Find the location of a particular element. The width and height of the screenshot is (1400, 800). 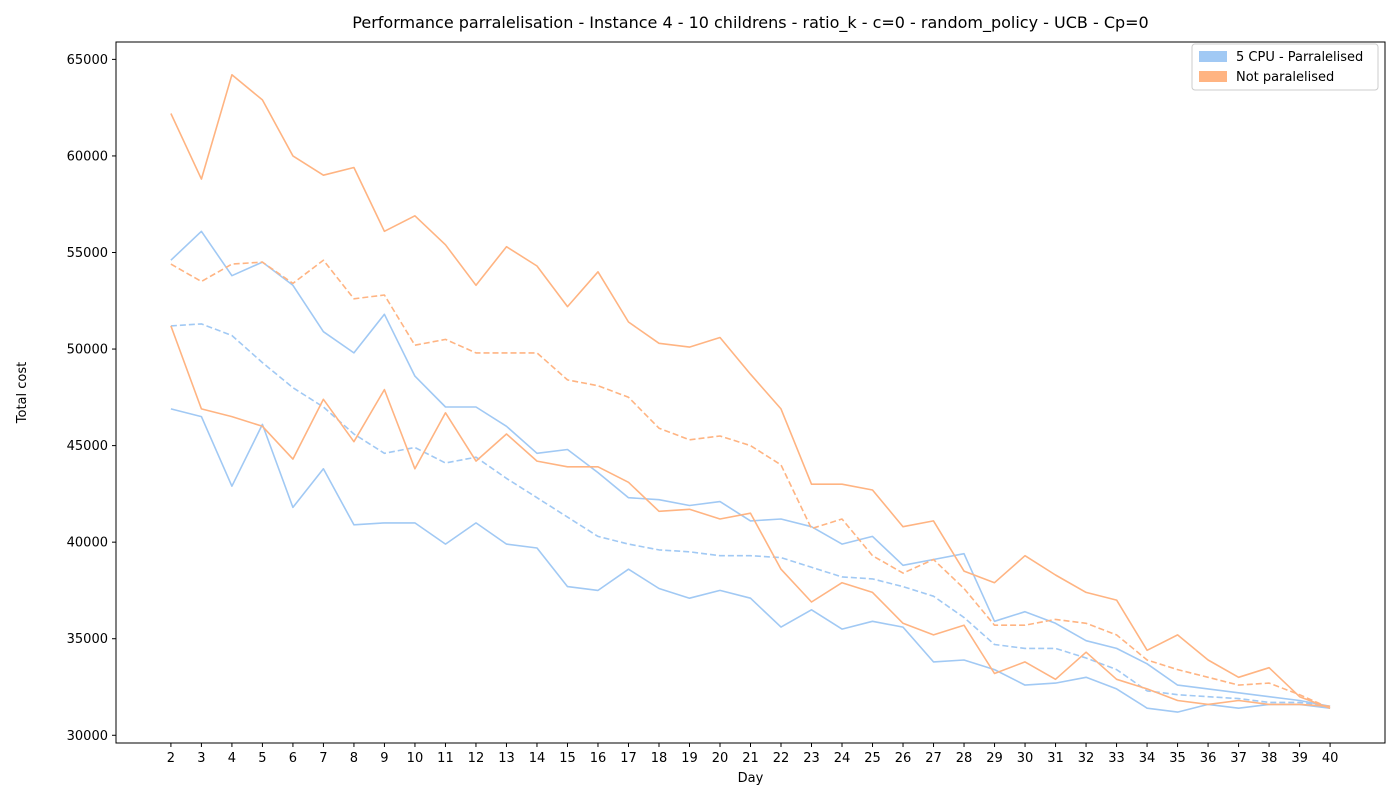

legend-label-parallel: 5 CPU - Parralelised is located at coordinates (1299, 57).